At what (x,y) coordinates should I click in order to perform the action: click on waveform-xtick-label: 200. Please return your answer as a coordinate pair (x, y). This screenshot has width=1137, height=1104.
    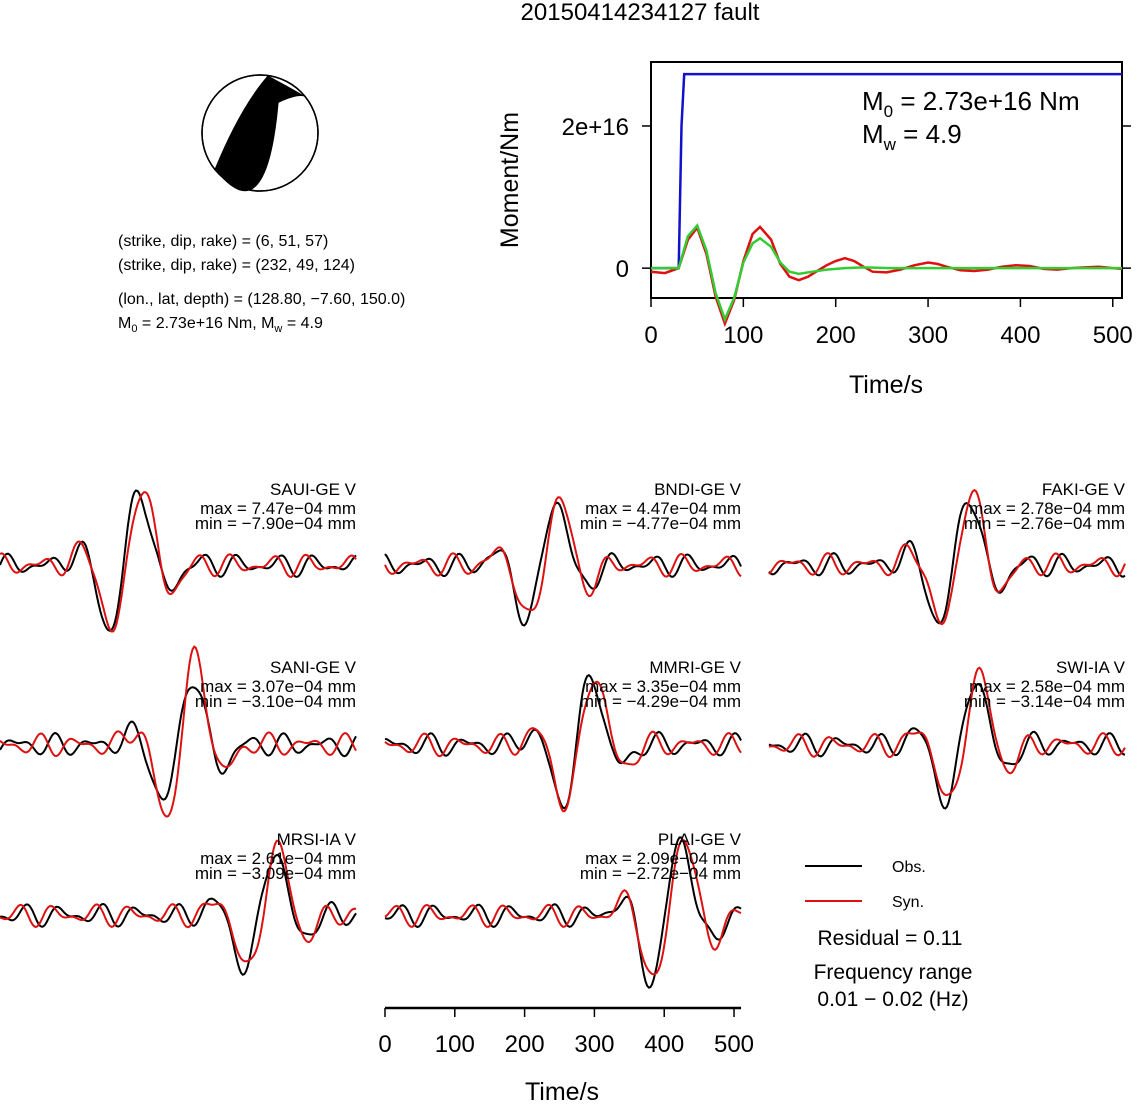
    Looking at the image, I should click on (525, 1044).